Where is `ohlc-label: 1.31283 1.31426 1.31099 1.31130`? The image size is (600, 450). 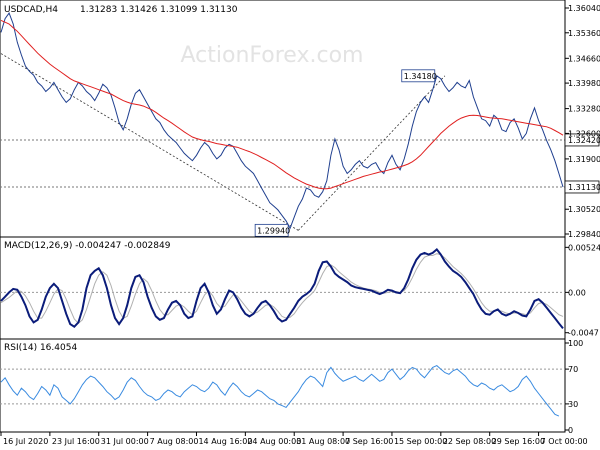
ohlc-label: 1.31283 1.31426 1.31099 1.31130 is located at coordinates (159, 10).